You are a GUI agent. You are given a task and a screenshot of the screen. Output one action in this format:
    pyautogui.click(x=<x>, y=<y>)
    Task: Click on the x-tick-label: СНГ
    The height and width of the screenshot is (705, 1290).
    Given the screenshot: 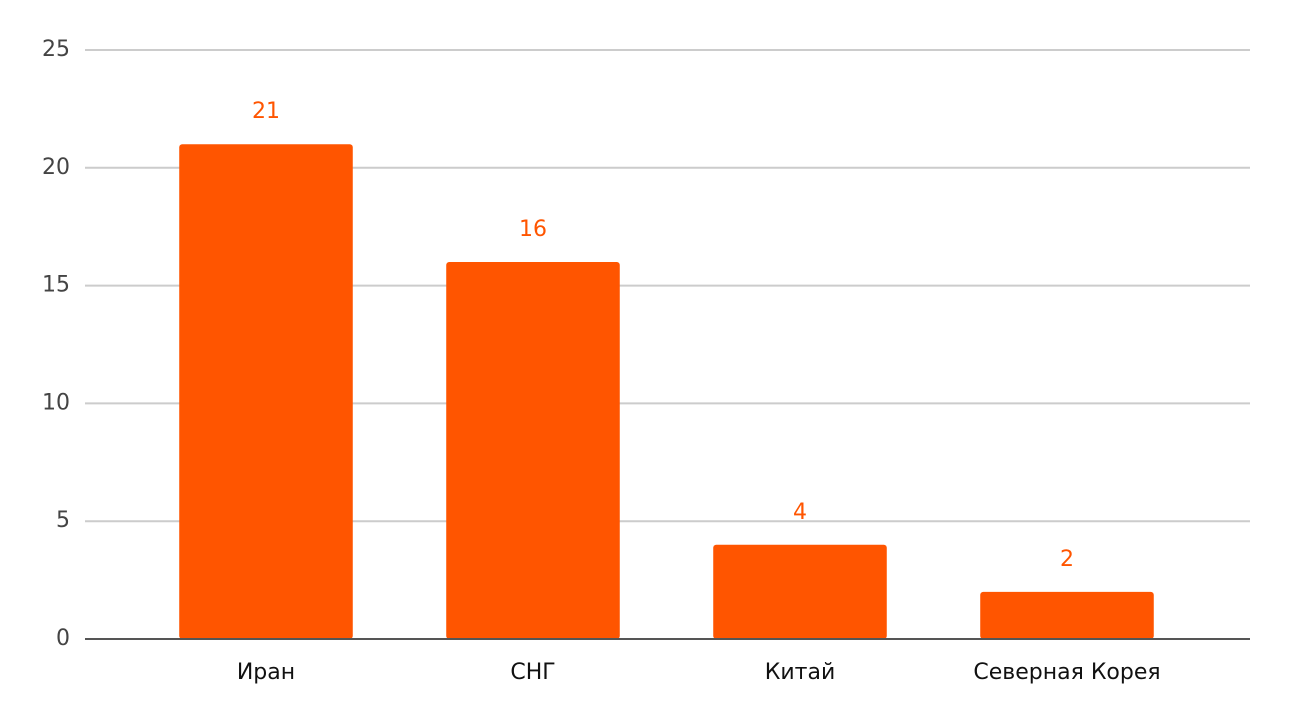 What is the action you would take?
    pyautogui.click(x=532, y=672)
    